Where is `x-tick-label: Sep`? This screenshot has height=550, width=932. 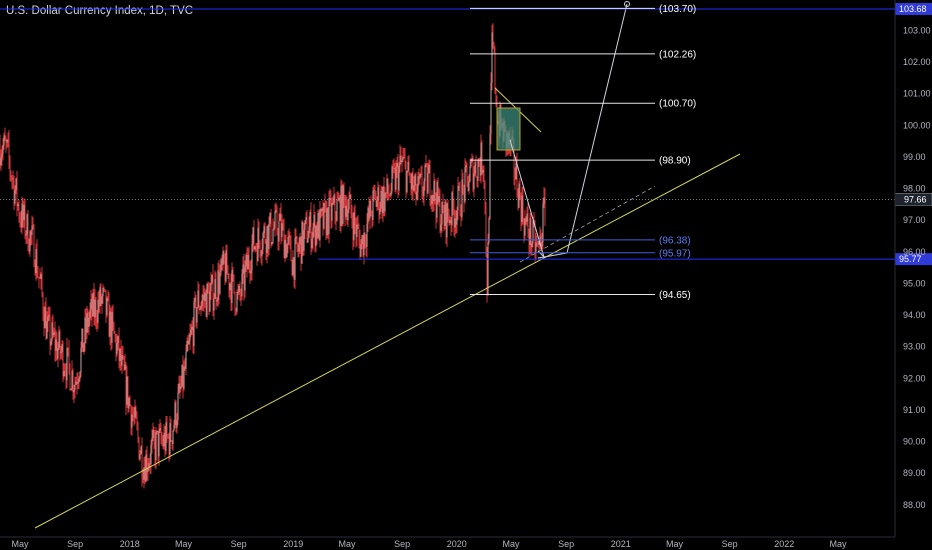
x-tick-label: Sep is located at coordinates (75, 544).